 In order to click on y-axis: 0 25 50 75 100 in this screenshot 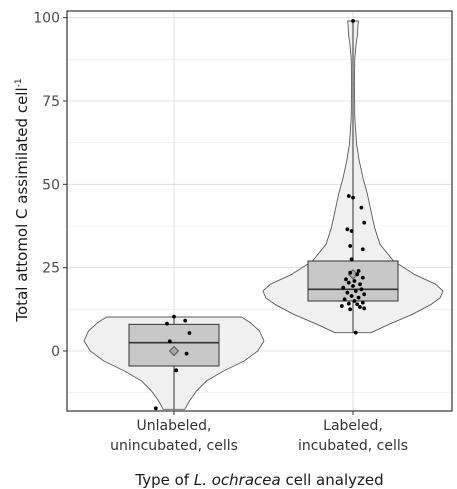, I will do `click(50, 185)`.